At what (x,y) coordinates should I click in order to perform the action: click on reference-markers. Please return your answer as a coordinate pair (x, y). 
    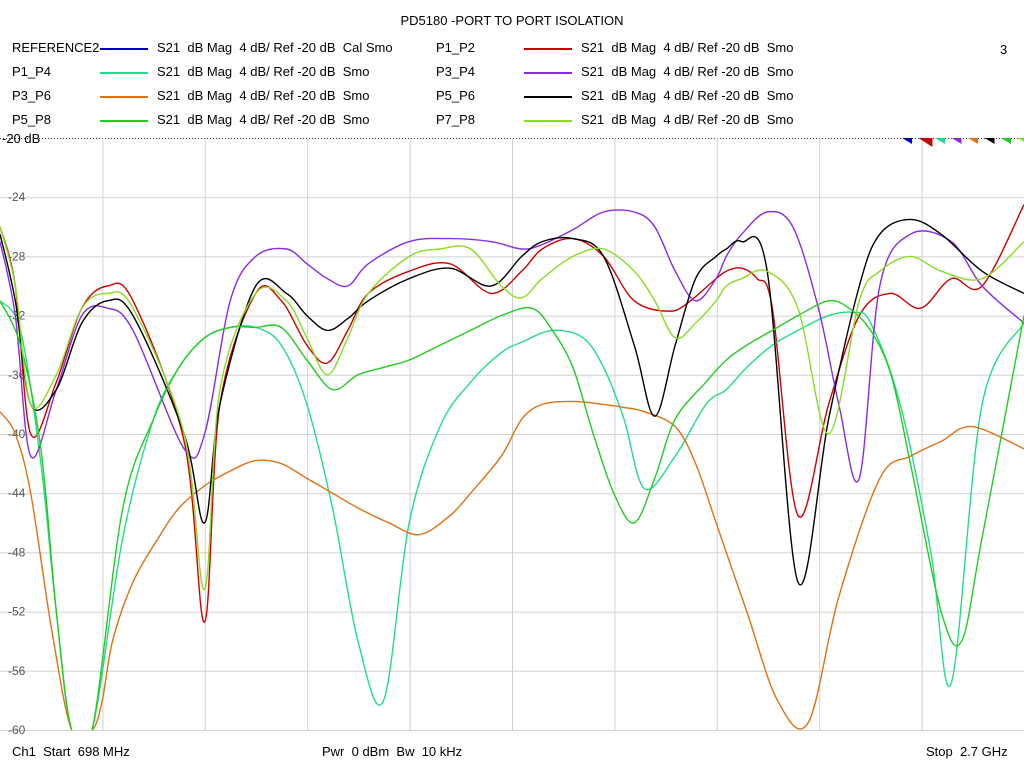
    Looking at the image, I should click on (963, 142).